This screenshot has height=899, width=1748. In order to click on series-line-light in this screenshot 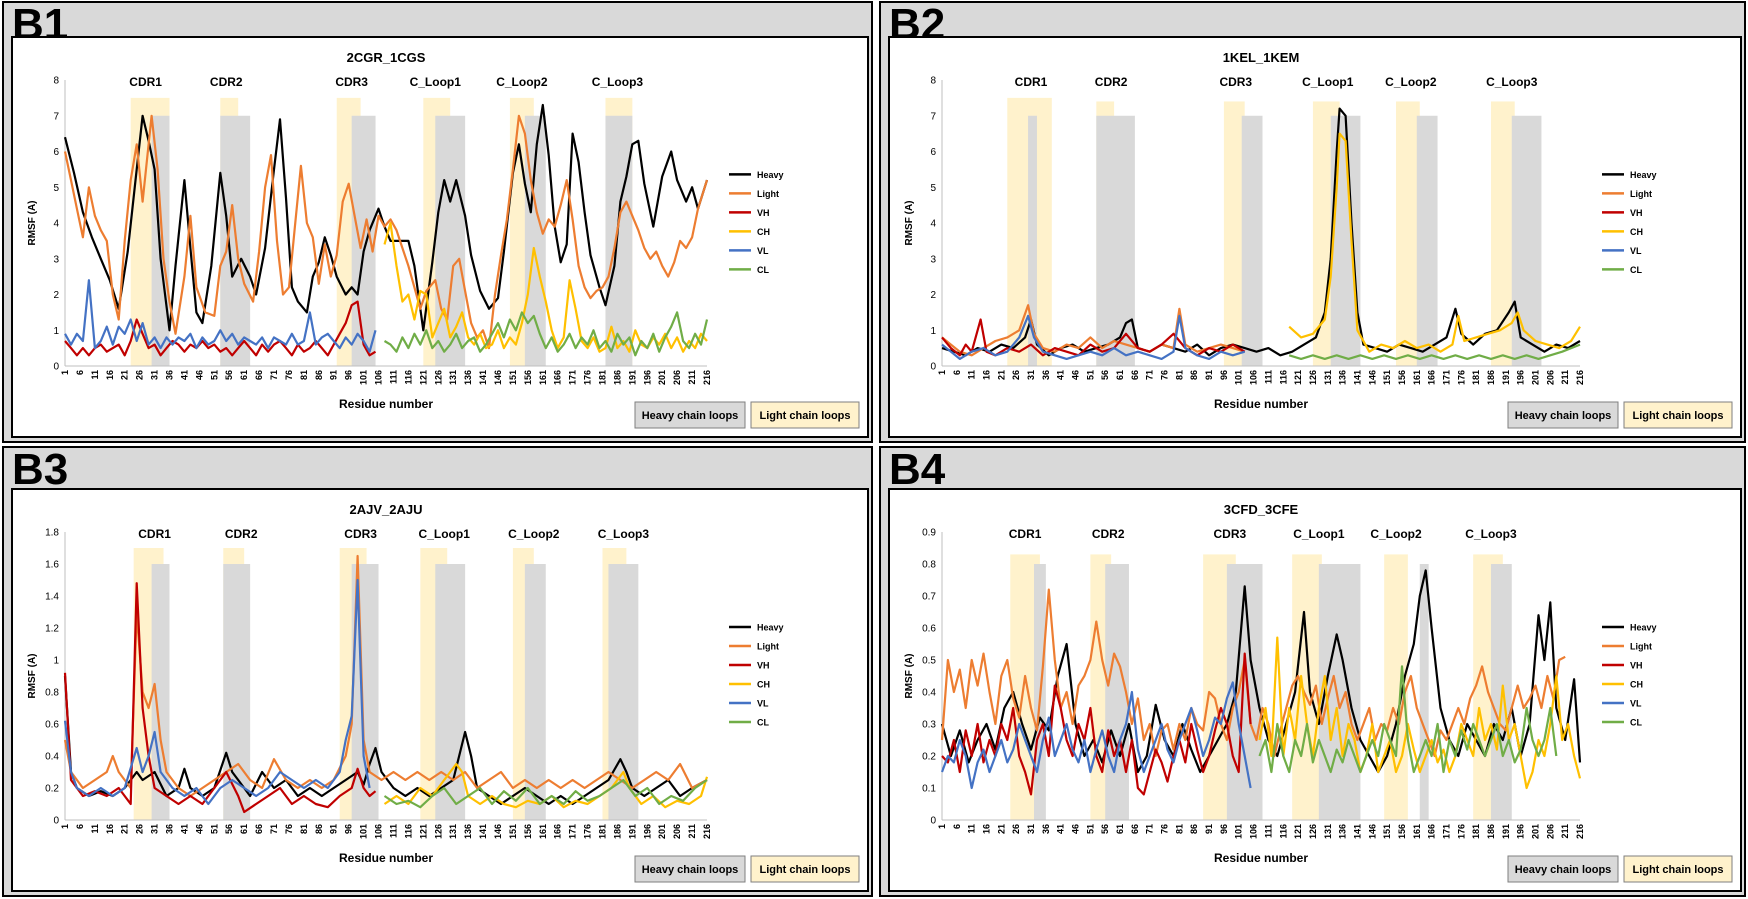, I will do `click(386, 232)`.